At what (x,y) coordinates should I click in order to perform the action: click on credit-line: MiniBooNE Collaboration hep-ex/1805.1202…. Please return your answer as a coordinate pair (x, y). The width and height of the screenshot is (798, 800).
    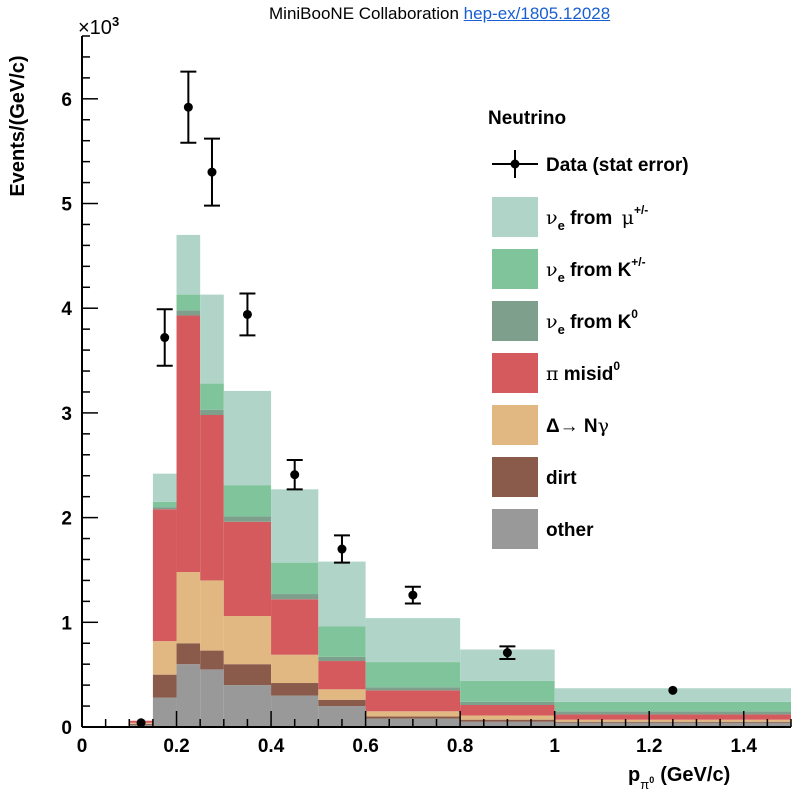
    Looking at the image, I should click on (439, 14).